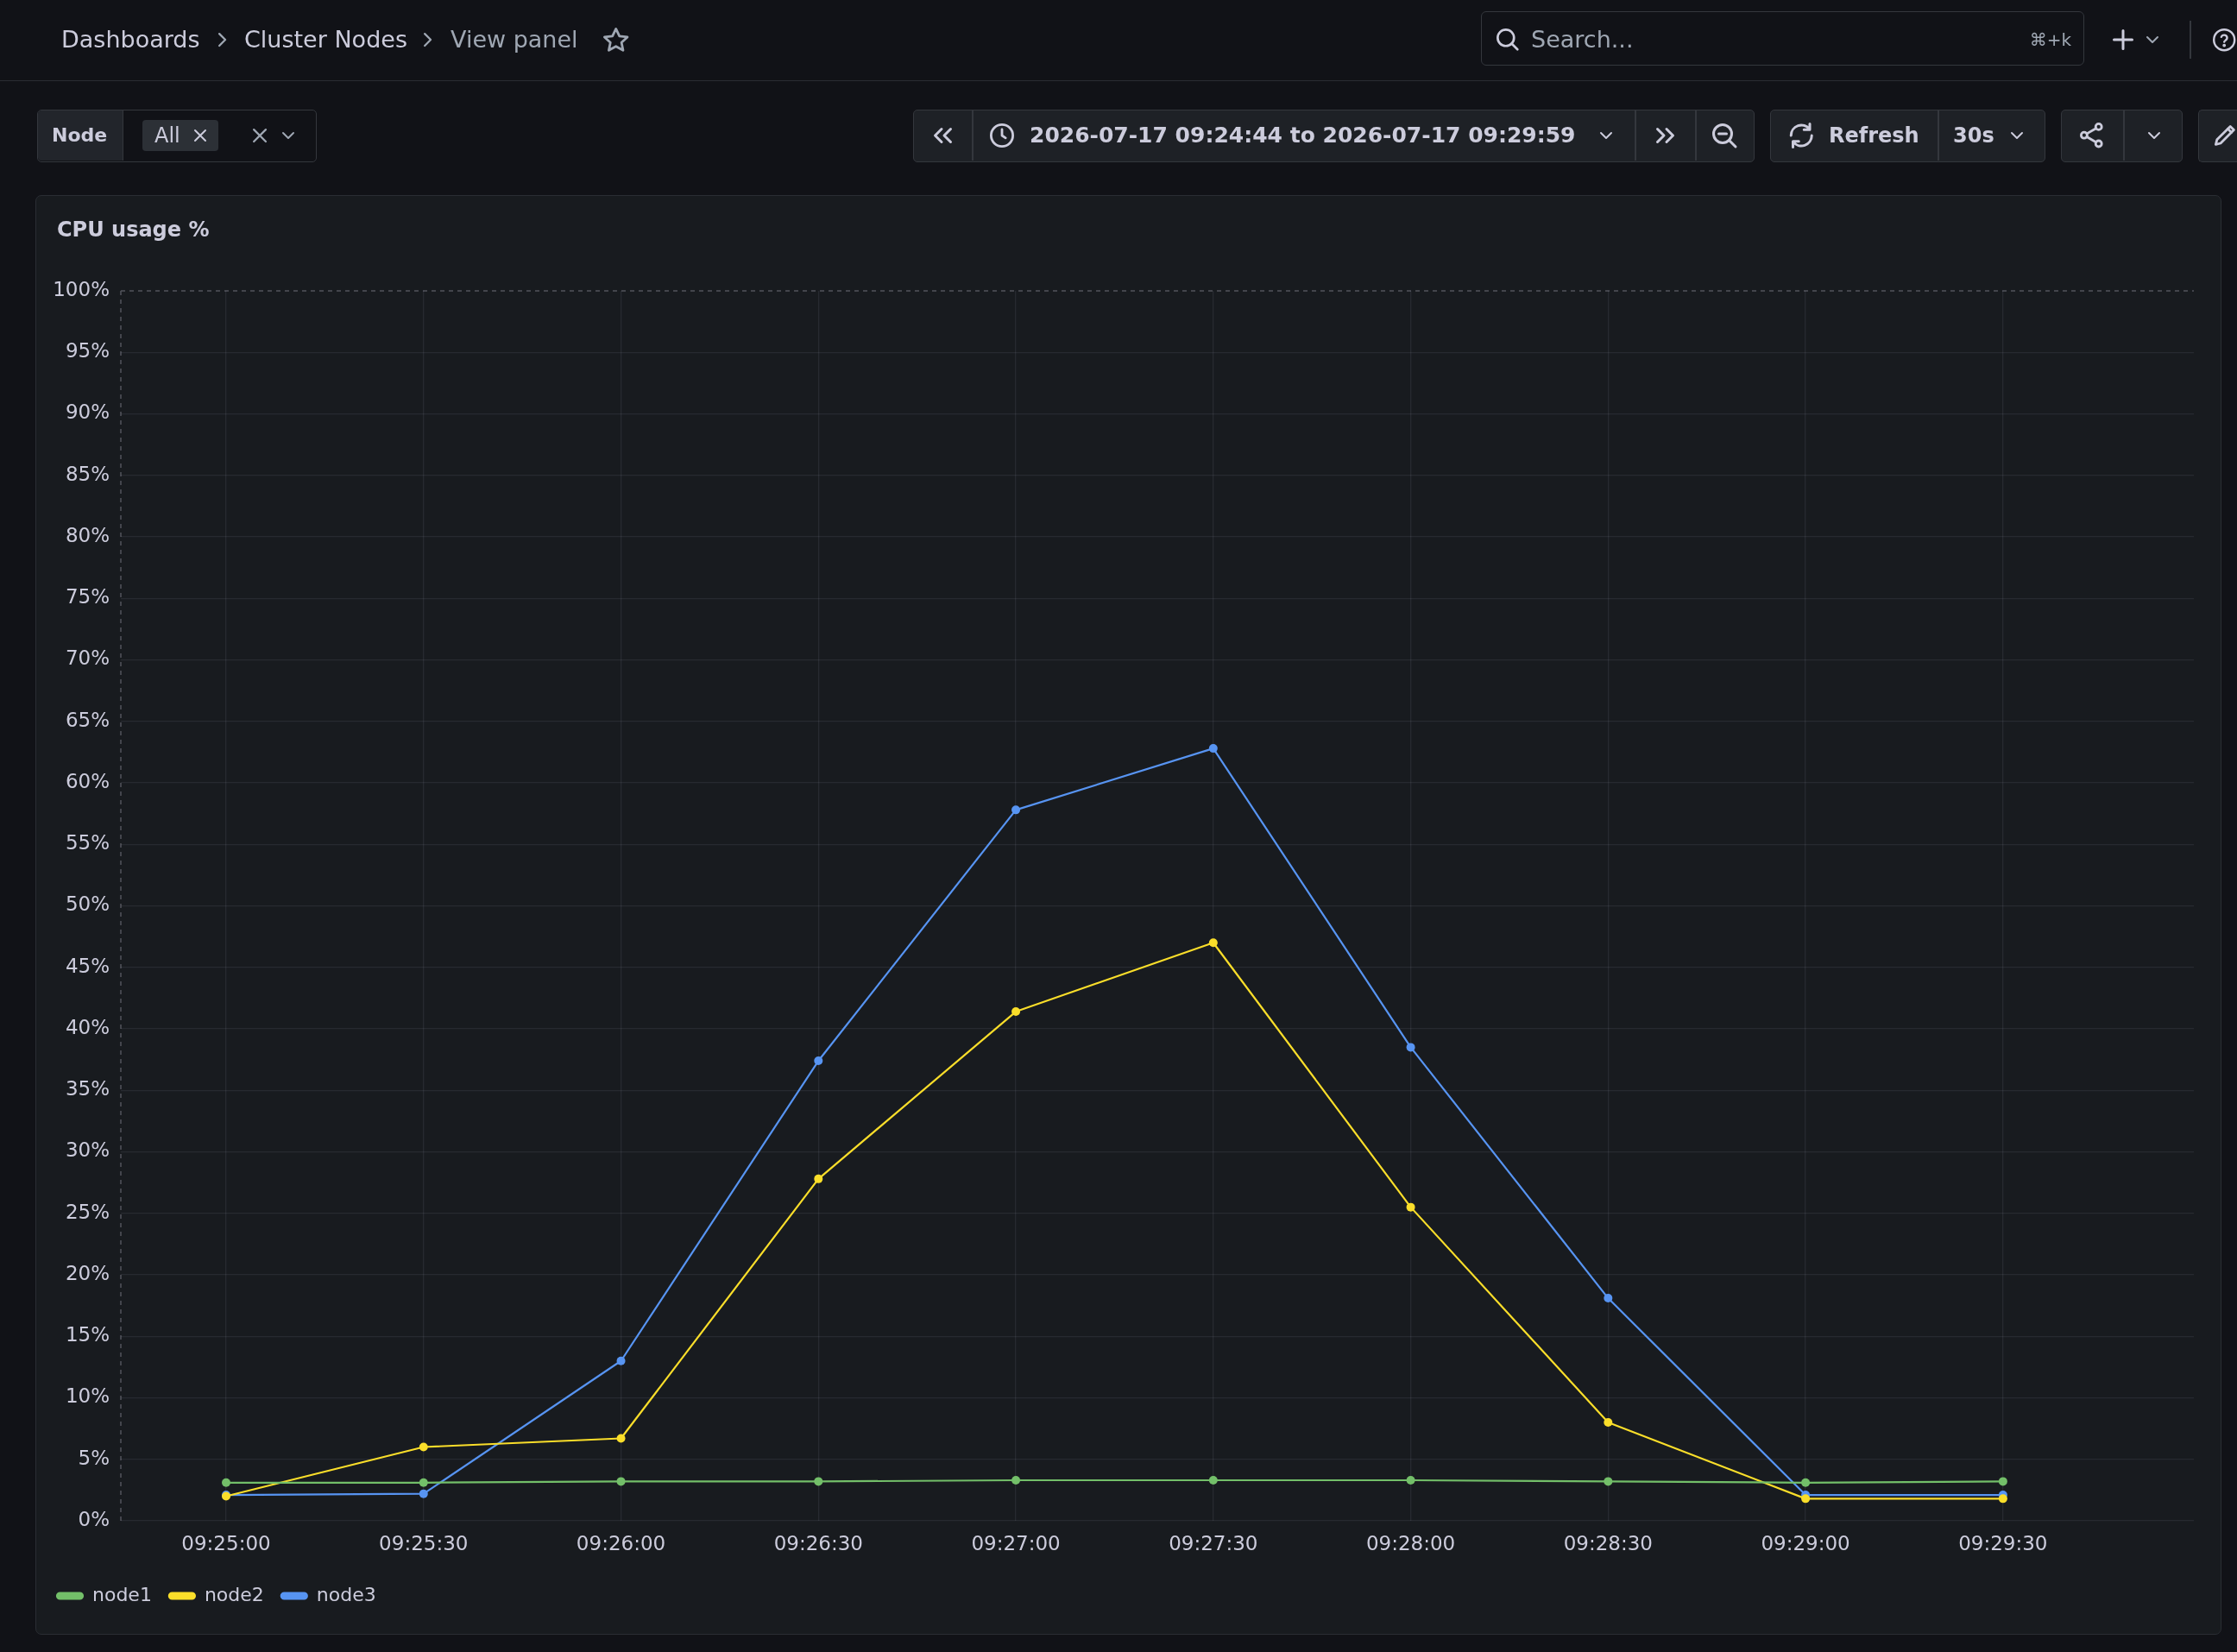 Image resolution: width=2237 pixels, height=1652 pixels. Describe the element at coordinates (424, 1542) in the screenshot. I see `x-tick-label: 09:25:30` at that location.